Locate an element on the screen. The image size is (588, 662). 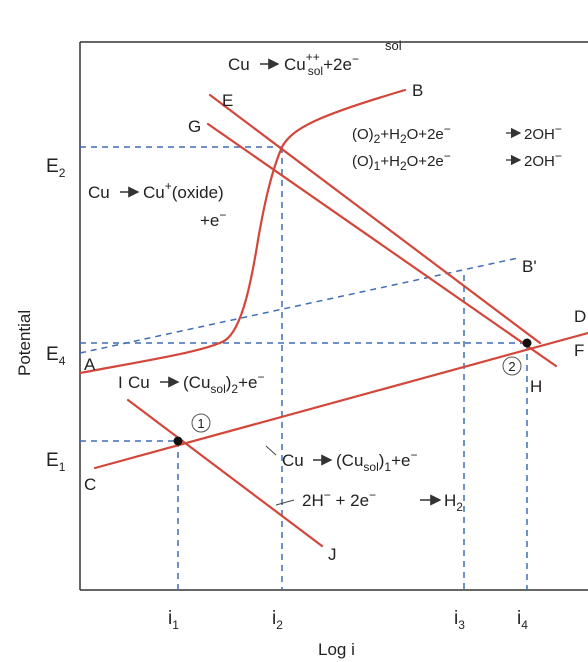
reaction-oxygen-1-reduction: (O)1+H2O+2e− 2OH− is located at coordinates (457, 161).